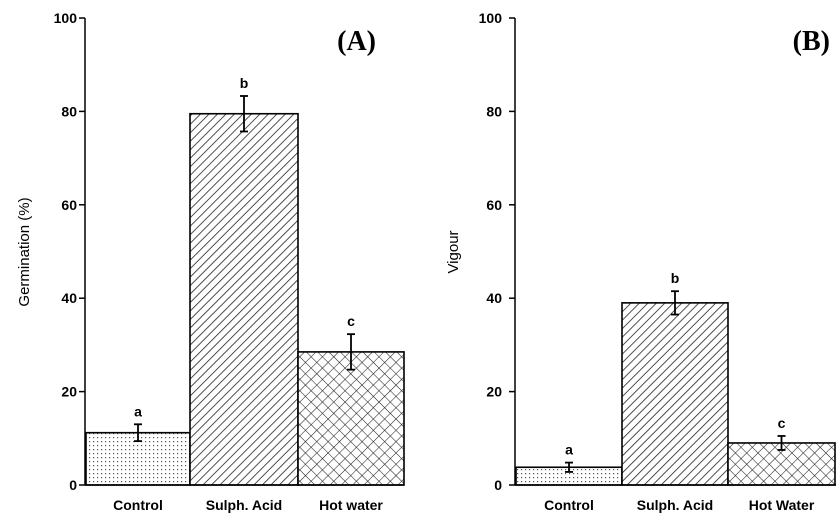 The width and height of the screenshot is (840, 516). I want to click on panel-b-error-bars, so click(675, 381).